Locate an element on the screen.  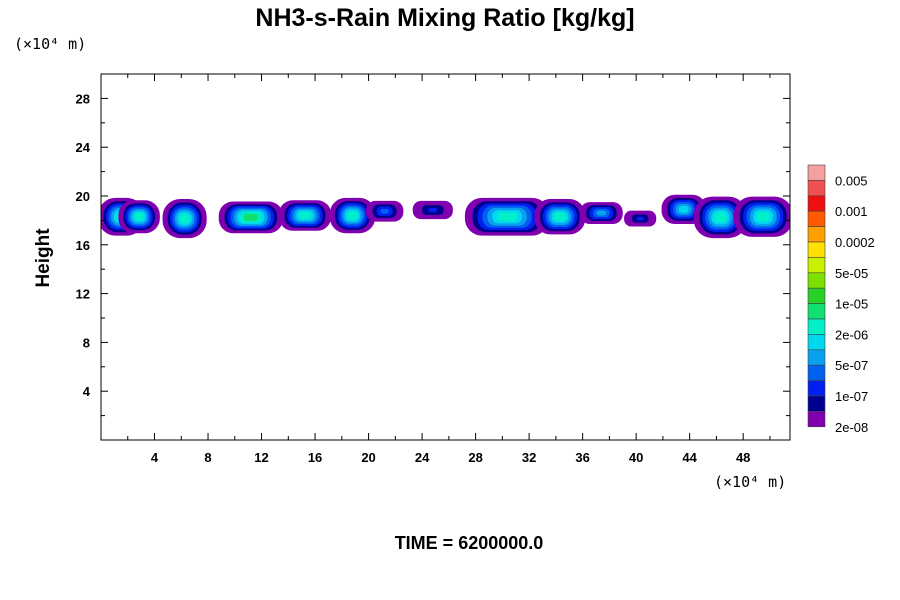
x-tick-label: 4 is located at coordinates (155, 457).